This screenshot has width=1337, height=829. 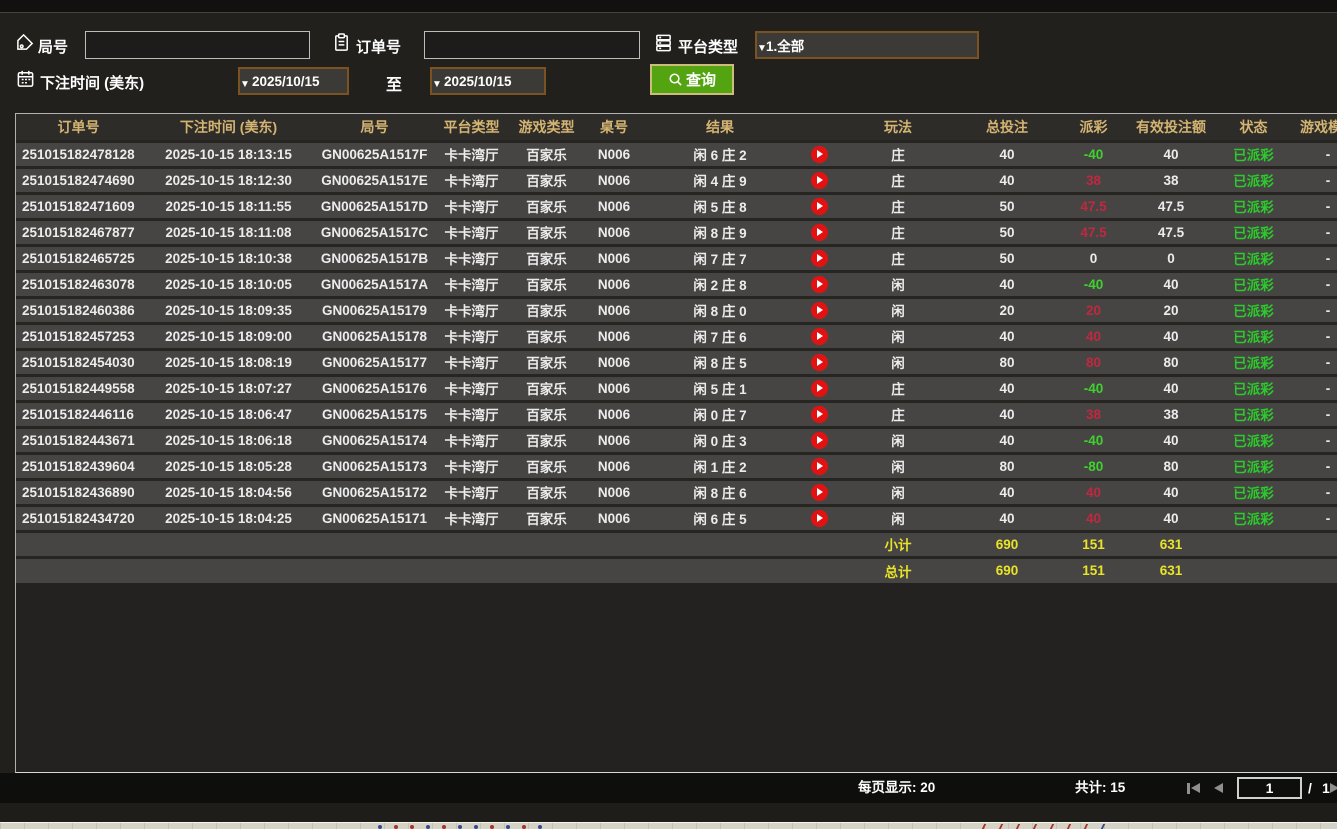 I want to click on total-row: 总计 690 151 631, so click(x=676, y=569).